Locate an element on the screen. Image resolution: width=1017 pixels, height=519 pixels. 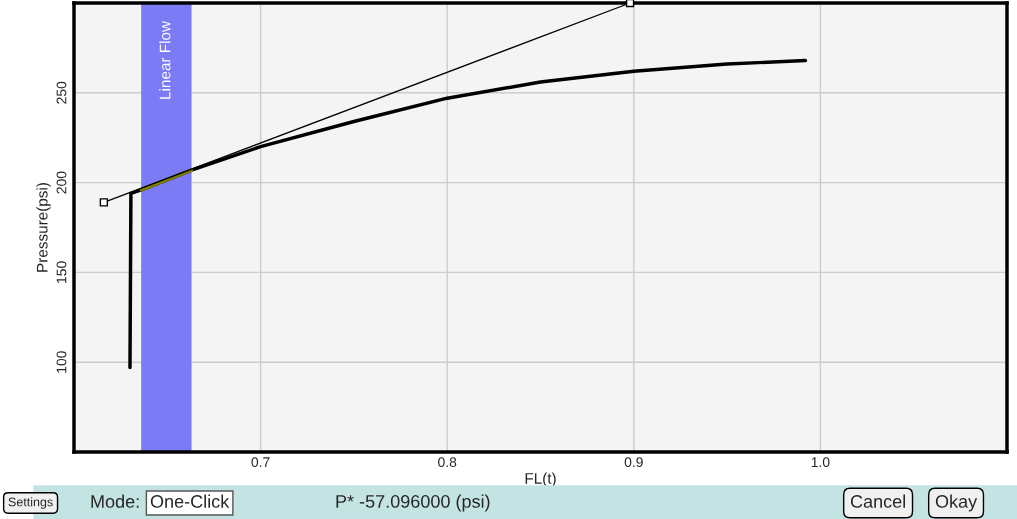
y-tick-label: 250 is located at coordinates (61, 92).